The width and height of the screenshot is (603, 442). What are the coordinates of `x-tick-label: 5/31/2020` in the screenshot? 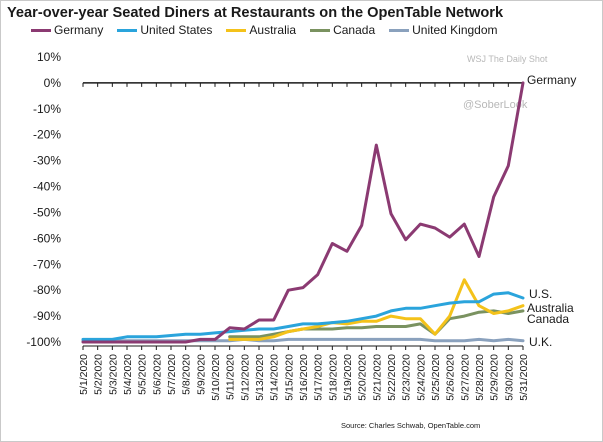 It's located at (524, 377).